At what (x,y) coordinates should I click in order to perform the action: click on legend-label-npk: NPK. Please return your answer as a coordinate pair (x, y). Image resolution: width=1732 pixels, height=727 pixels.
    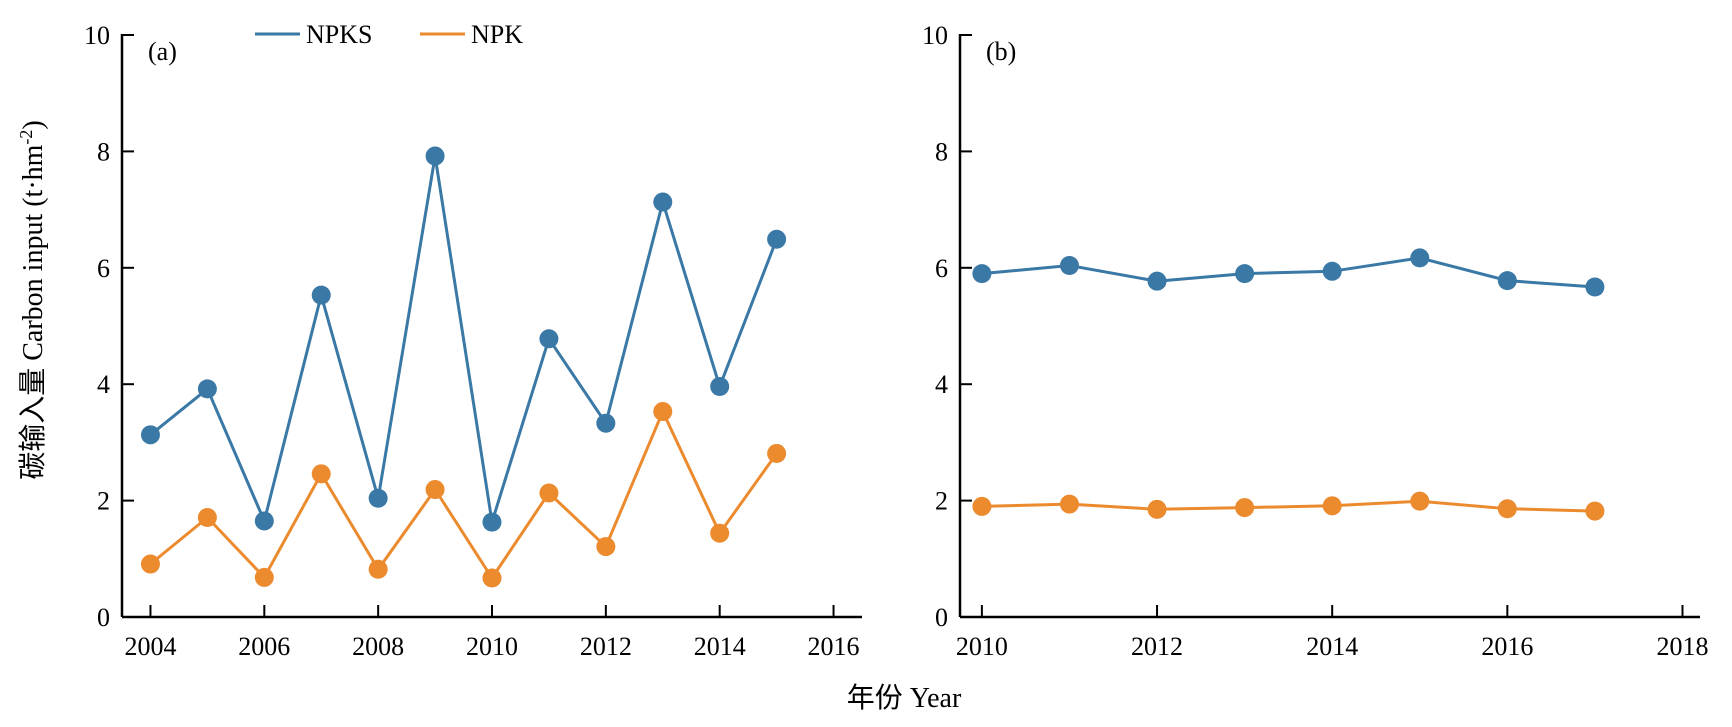
    Looking at the image, I should click on (497, 34).